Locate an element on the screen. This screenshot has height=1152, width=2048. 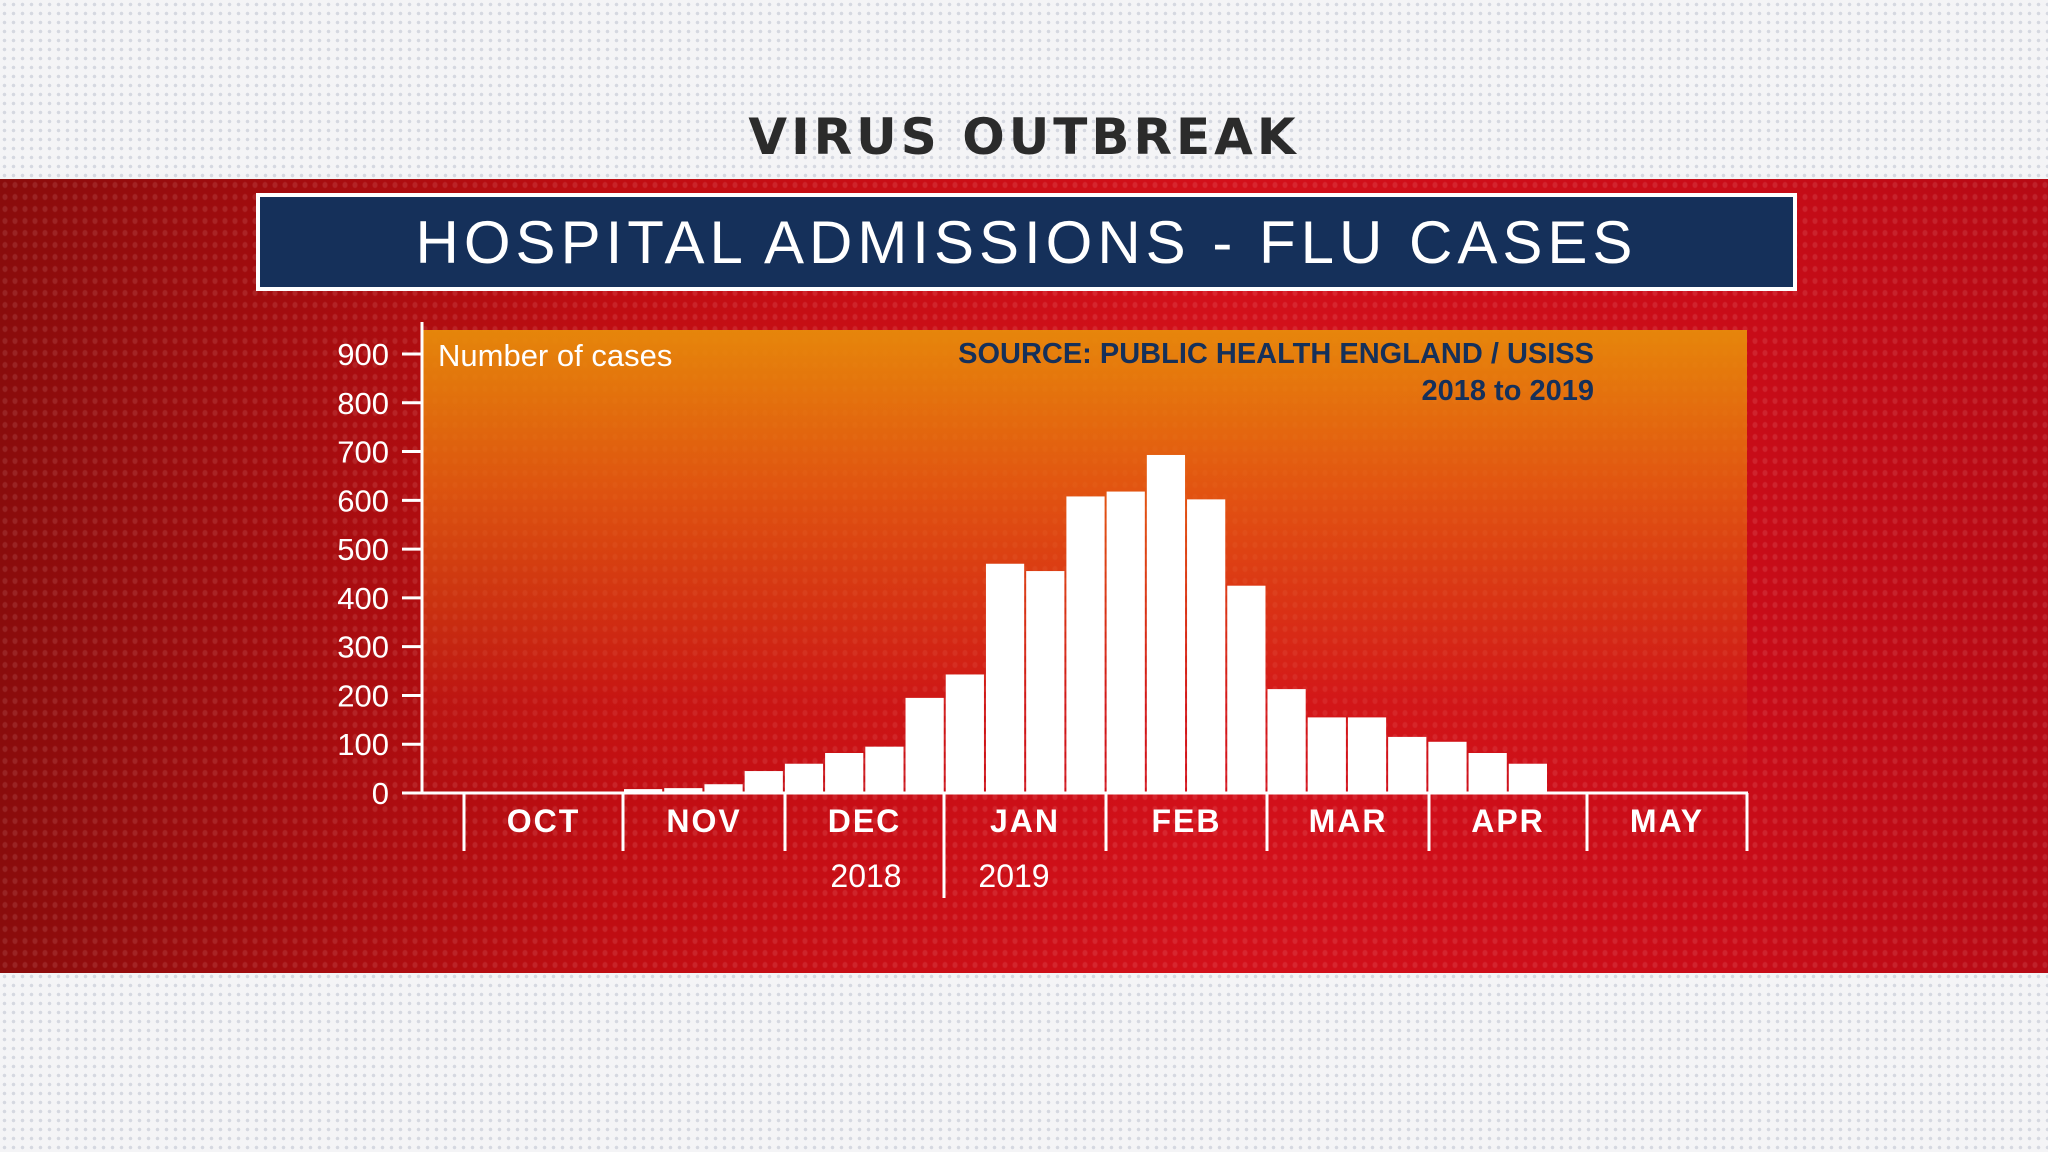
month-label: NOV is located at coordinates (703, 821).